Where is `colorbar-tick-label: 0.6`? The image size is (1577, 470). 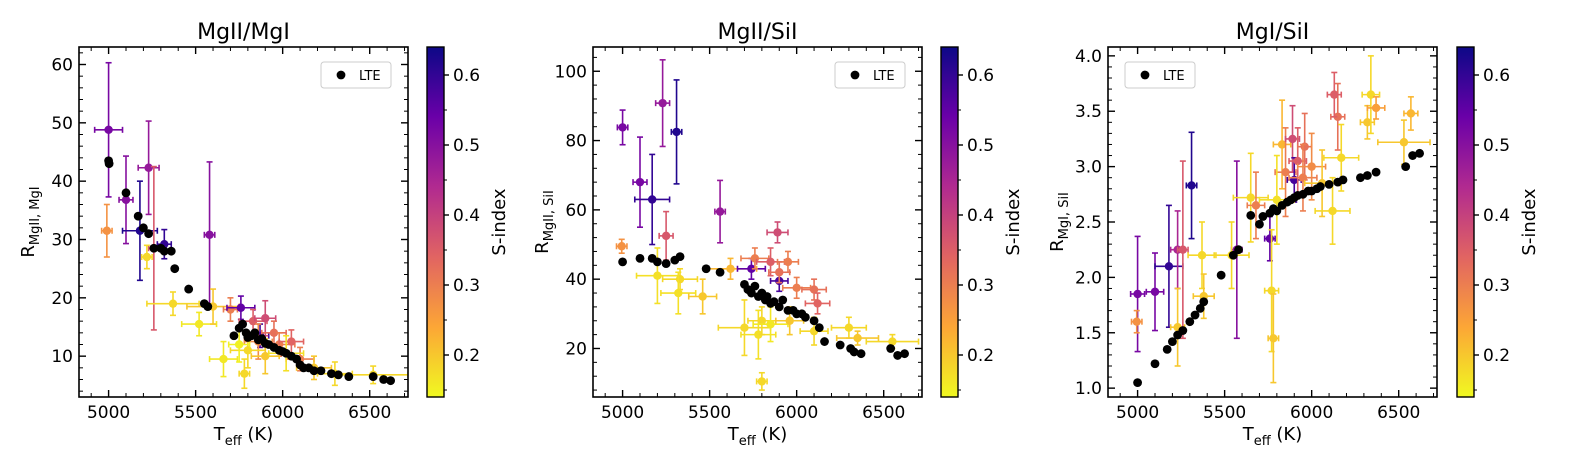
colorbar-tick-label: 0.6 is located at coordinates (980, 76).